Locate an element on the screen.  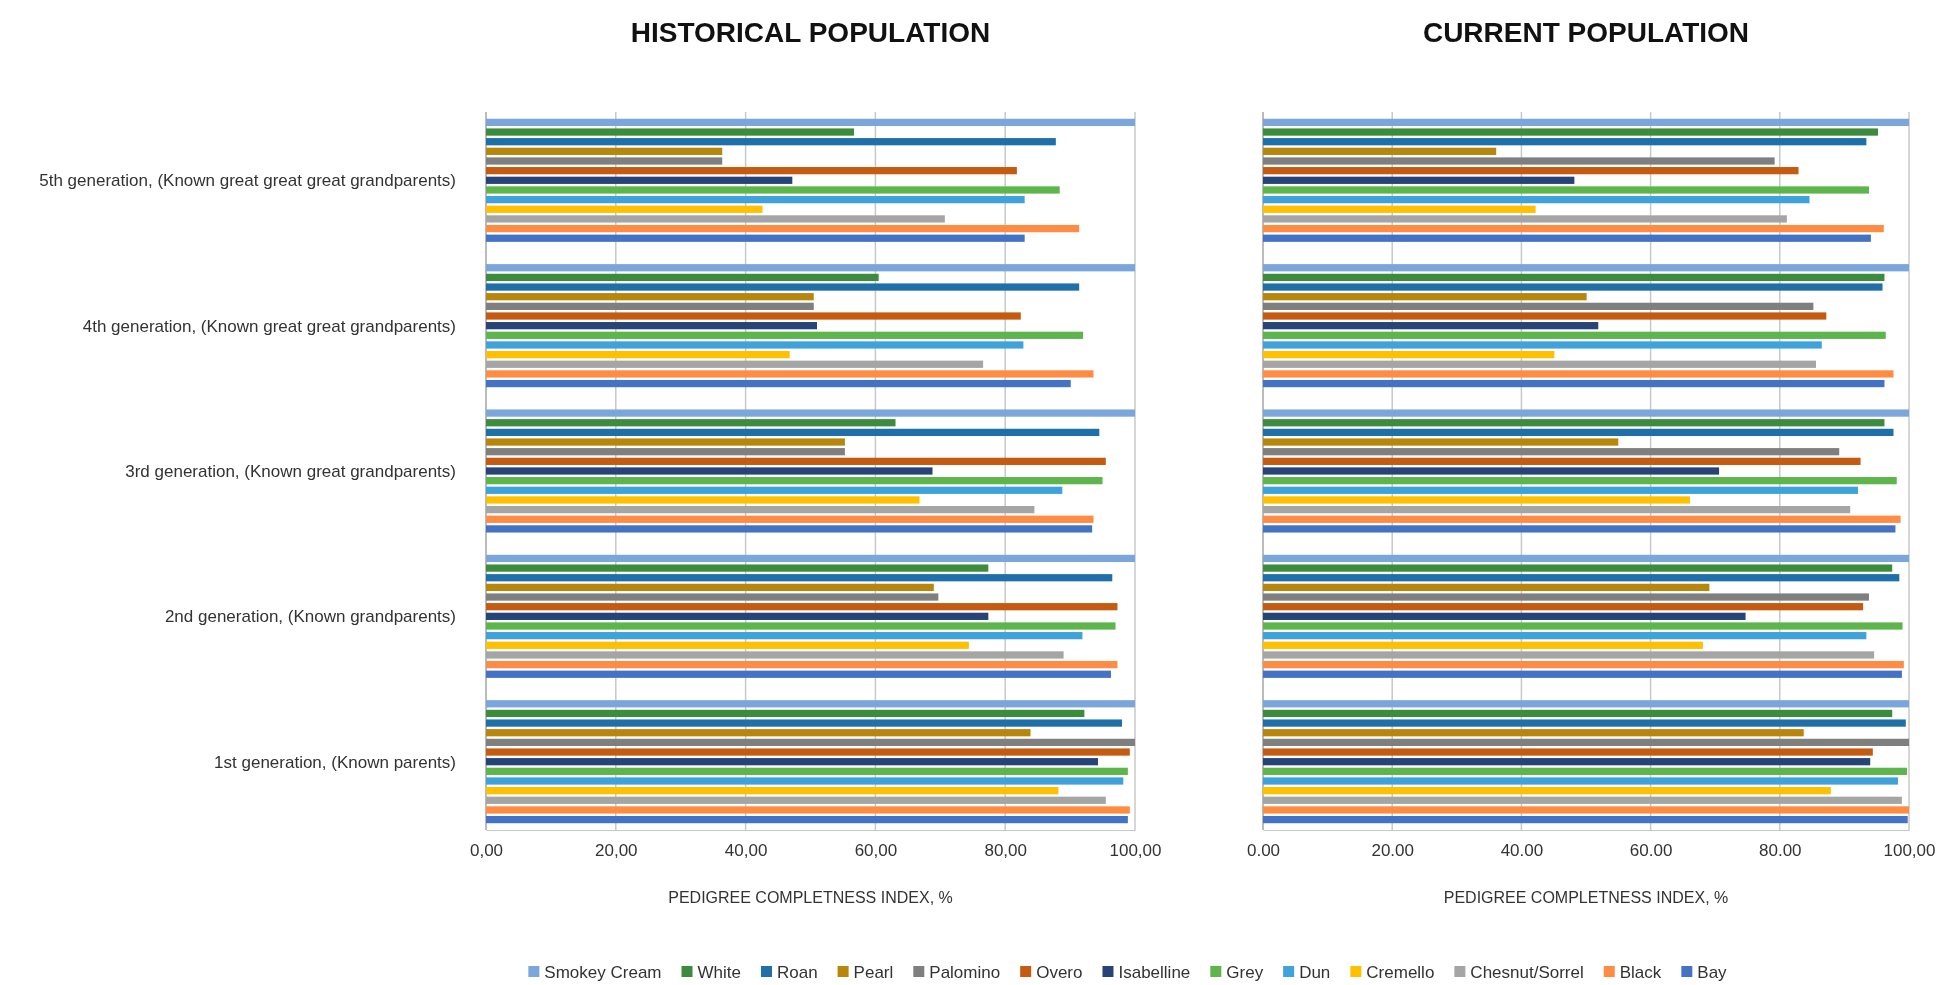
legend-label: Chesnut/Sorrel is located at coordinates (1527, 972).